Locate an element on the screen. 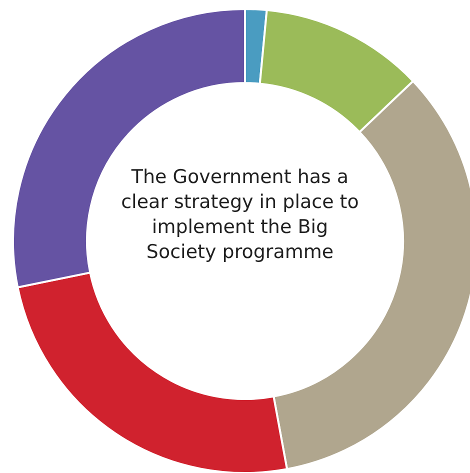 This screenshot has width=470, height=473. text: The Government has a clear strategy in place to implement the Big Society programme is located at coordinates (240, 215).